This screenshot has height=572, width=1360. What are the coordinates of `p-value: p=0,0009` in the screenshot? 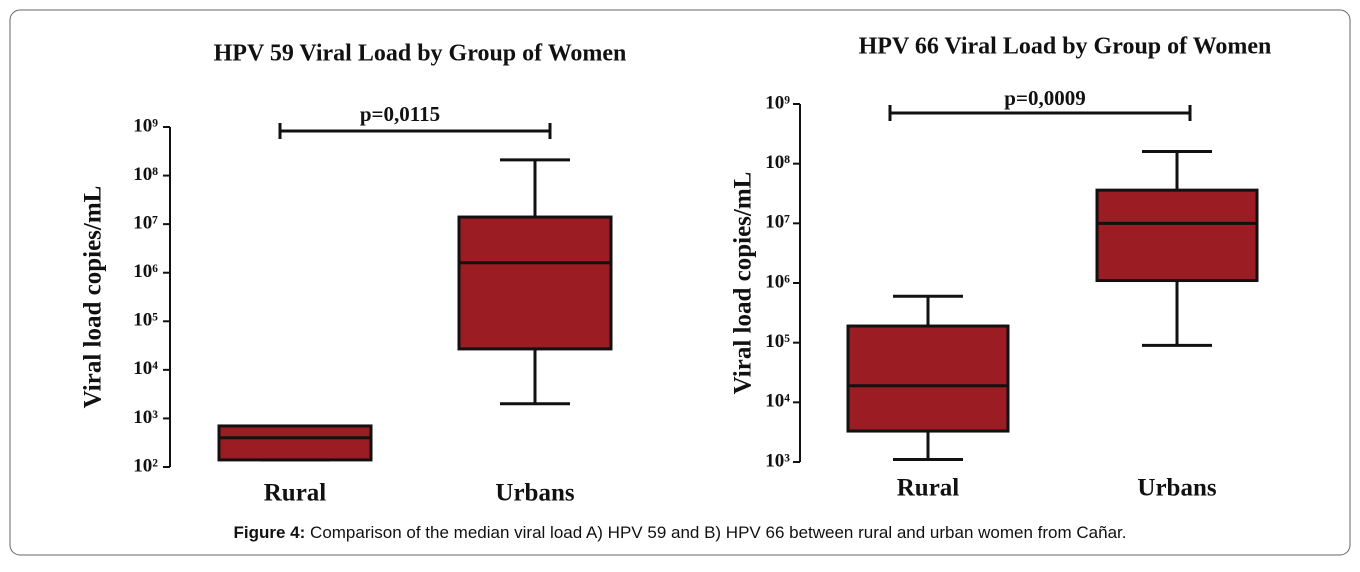 It's located at (1044, 98).